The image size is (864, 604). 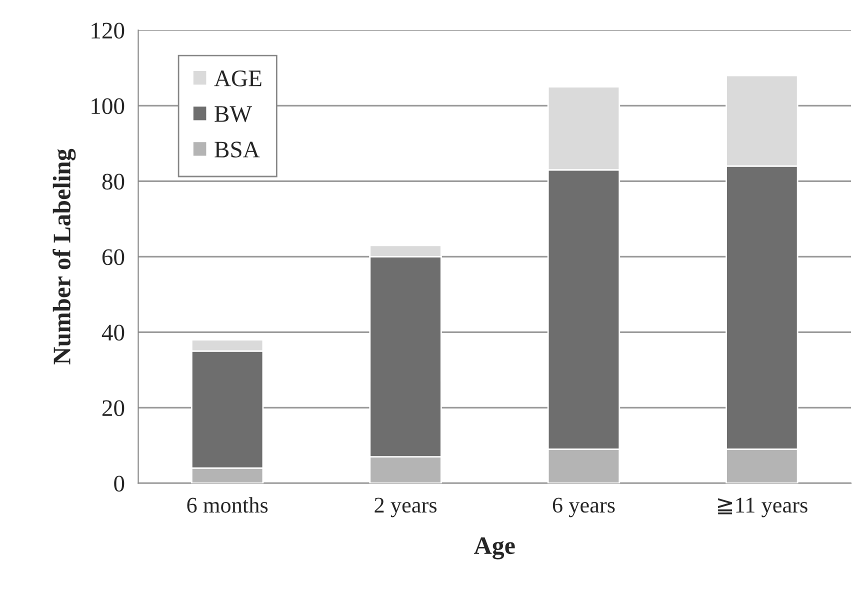 I want to click on x-tick-label: ≧11 years, so click(x=763, y=508).